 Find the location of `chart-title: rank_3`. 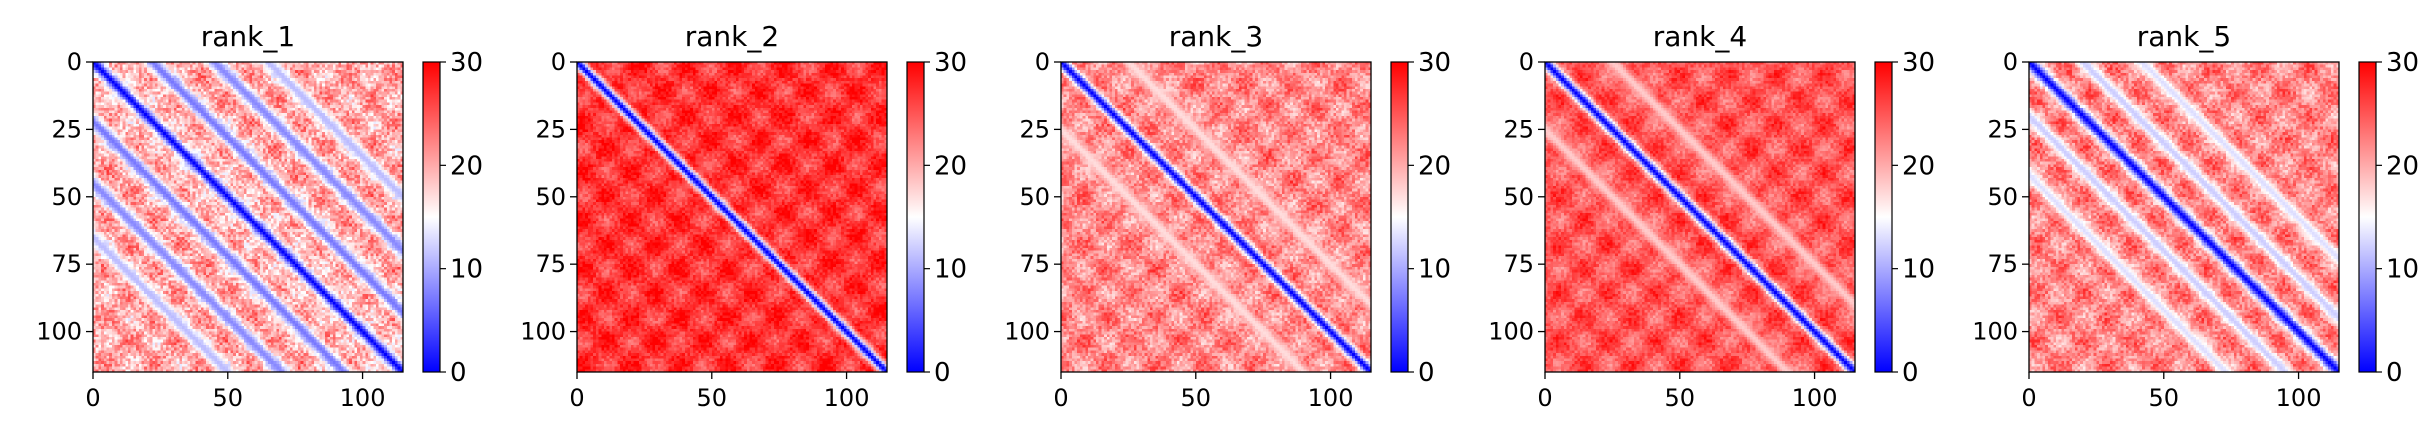

chart-title: rank_3 is located at coordinates (1216, 36).